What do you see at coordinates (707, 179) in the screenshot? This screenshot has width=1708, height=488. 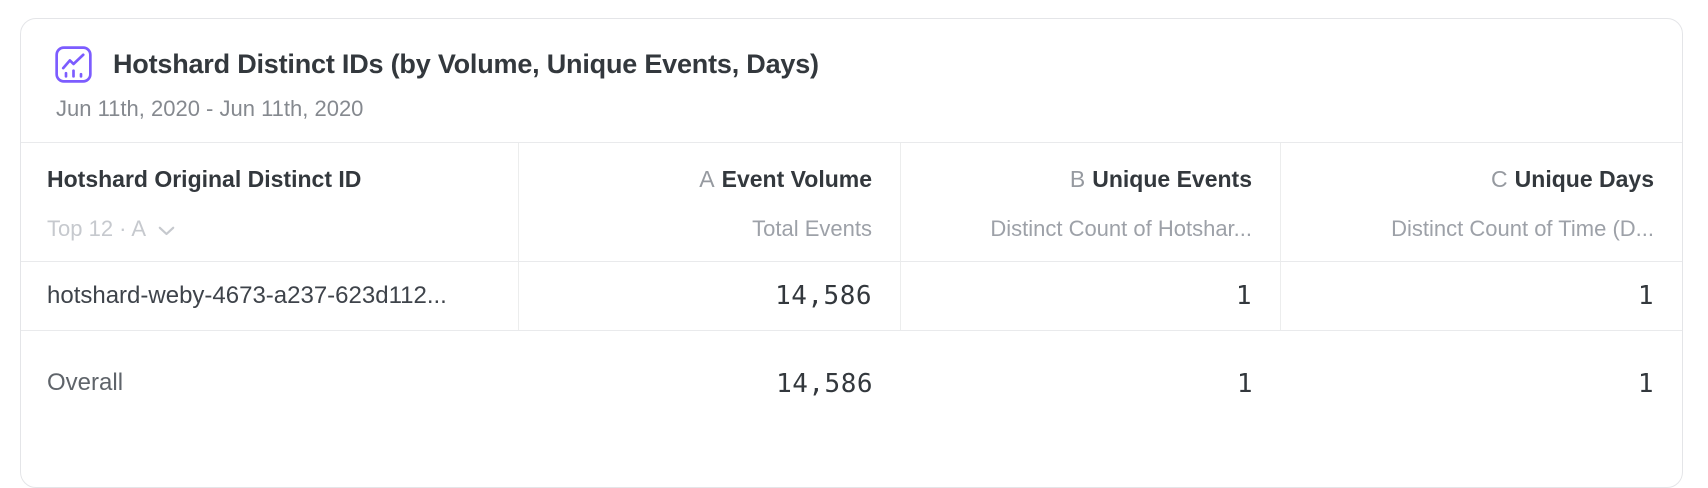 I see `series-letter: A` at bounding box center [707, 179].